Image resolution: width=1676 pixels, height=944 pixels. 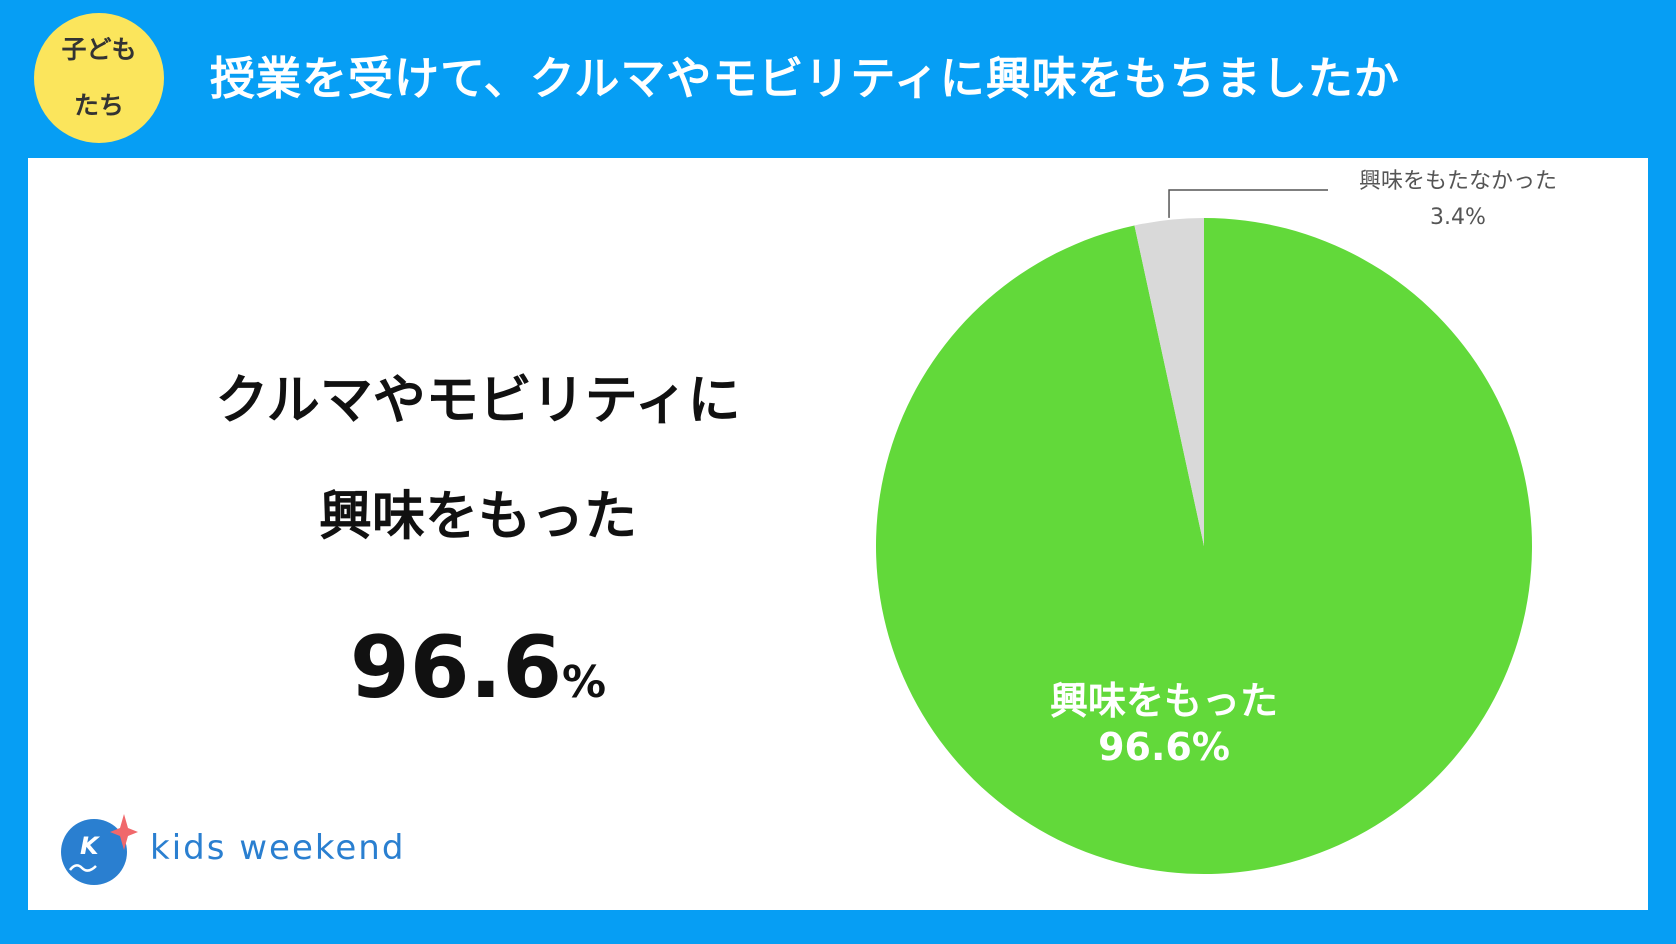 I want to click on category-badge: 子ども たち, so click(x=99, y=78).